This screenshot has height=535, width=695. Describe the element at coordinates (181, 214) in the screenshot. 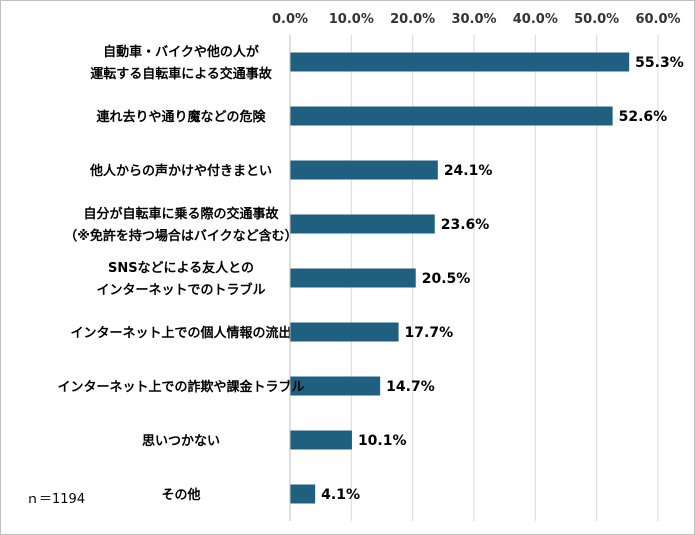

I see `category-label: 自分が自転車に乗る際の交通事故` at that location.